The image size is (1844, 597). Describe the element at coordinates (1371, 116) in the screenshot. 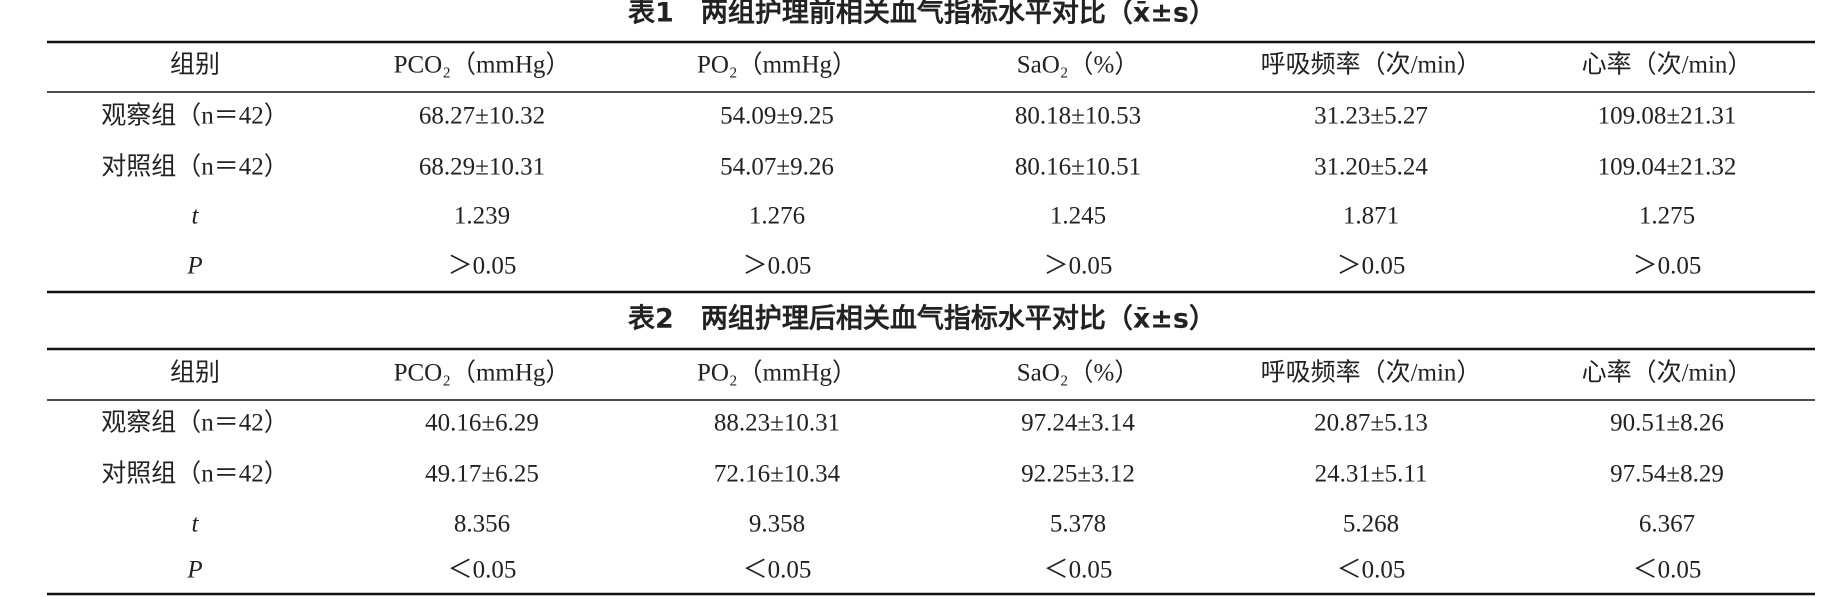

I see `table-cell: 31.23±5.27` at that location.